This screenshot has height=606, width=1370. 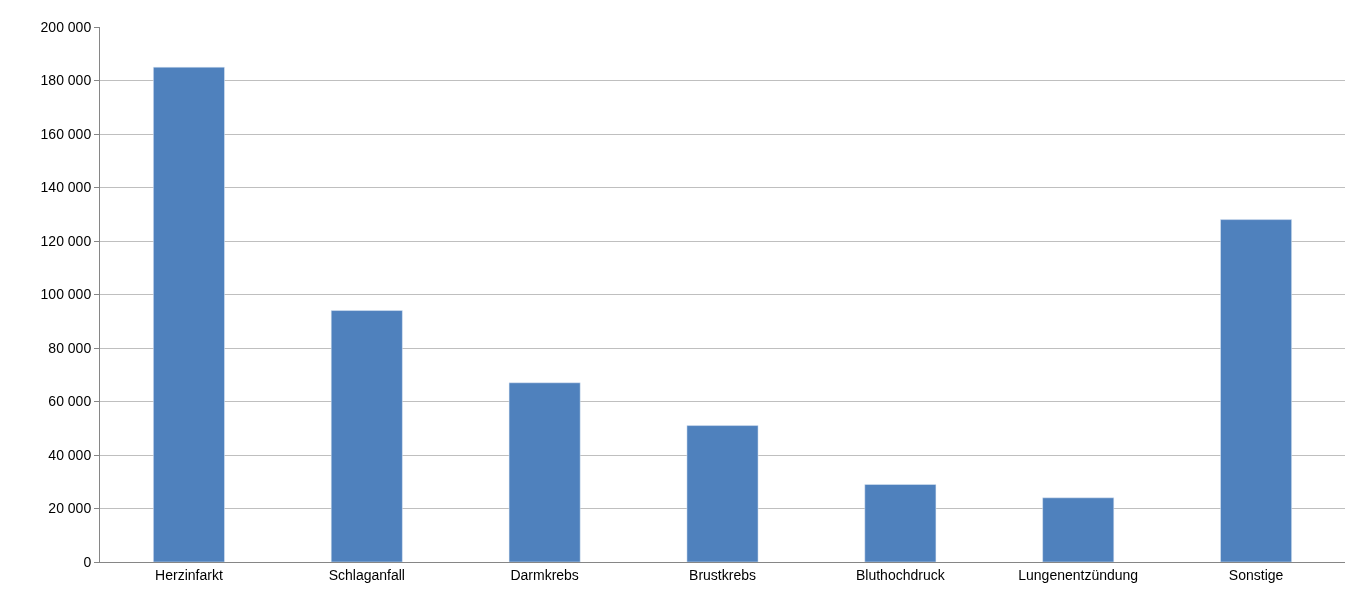 What do you see at coordinates (1256, 574) in the screenshot?
I see `x-tick-label: Sonstige` at bounding box center [1256, 574].